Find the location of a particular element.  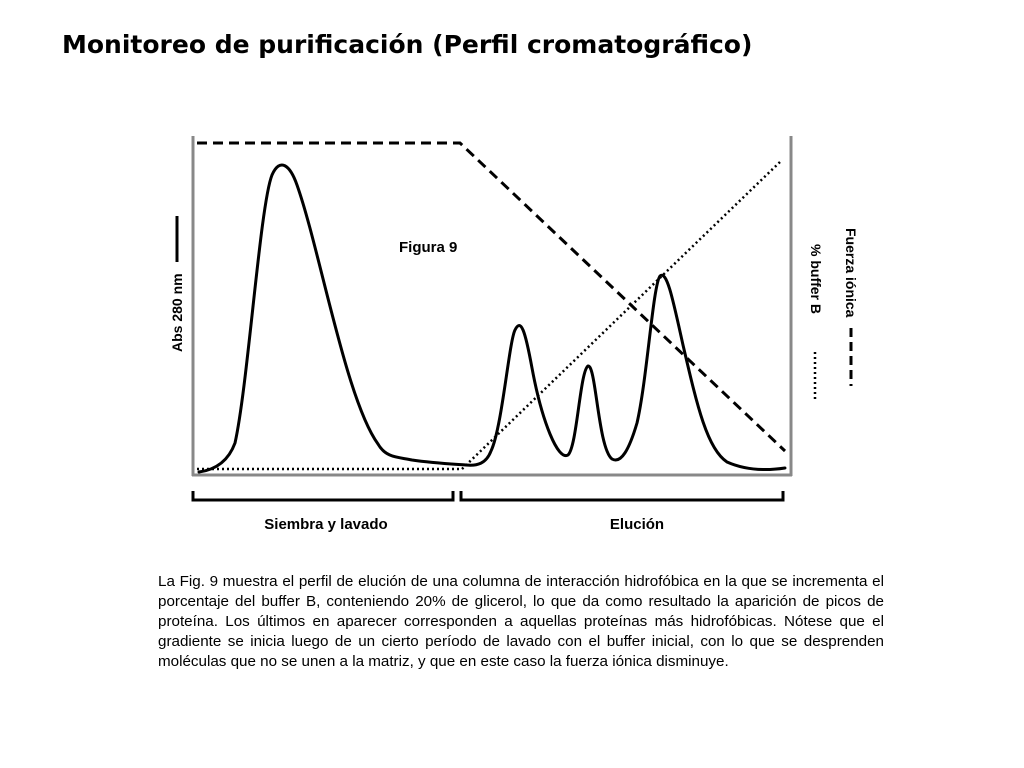

segment-label-elution: Elución is located at coordinates (637, 524).